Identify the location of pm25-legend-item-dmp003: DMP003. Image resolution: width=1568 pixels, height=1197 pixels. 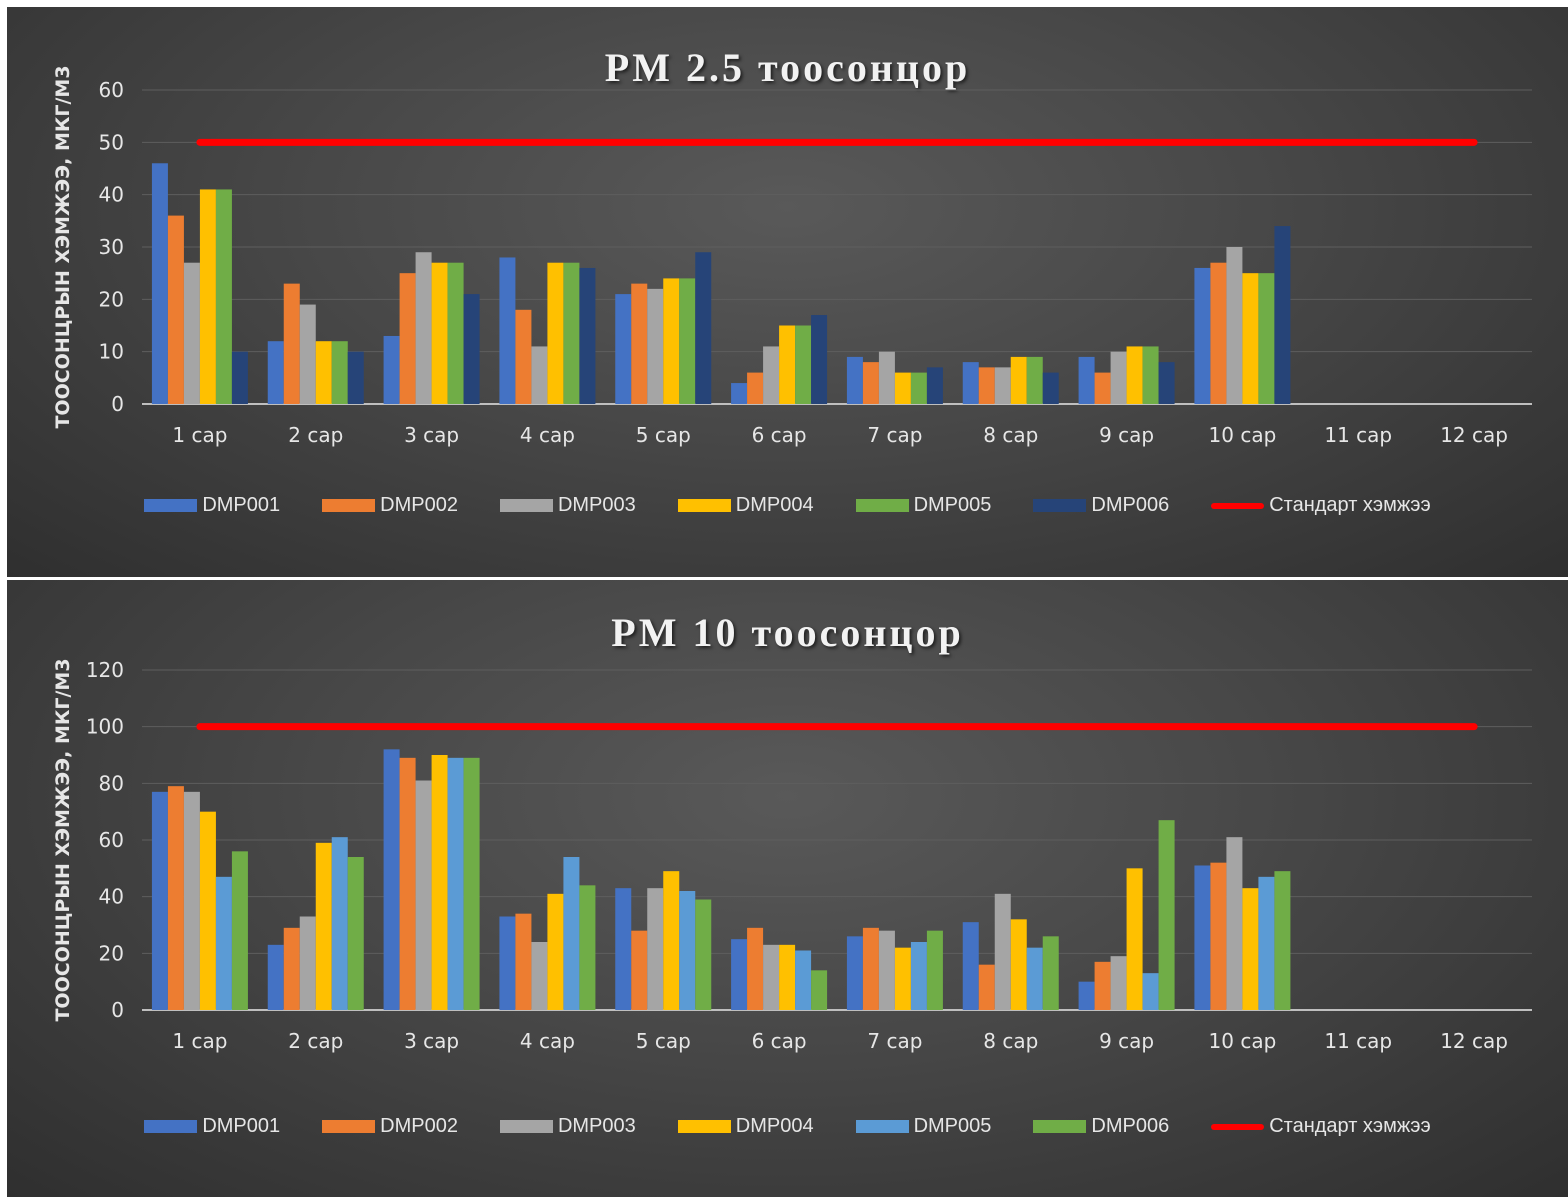
(567, 505).